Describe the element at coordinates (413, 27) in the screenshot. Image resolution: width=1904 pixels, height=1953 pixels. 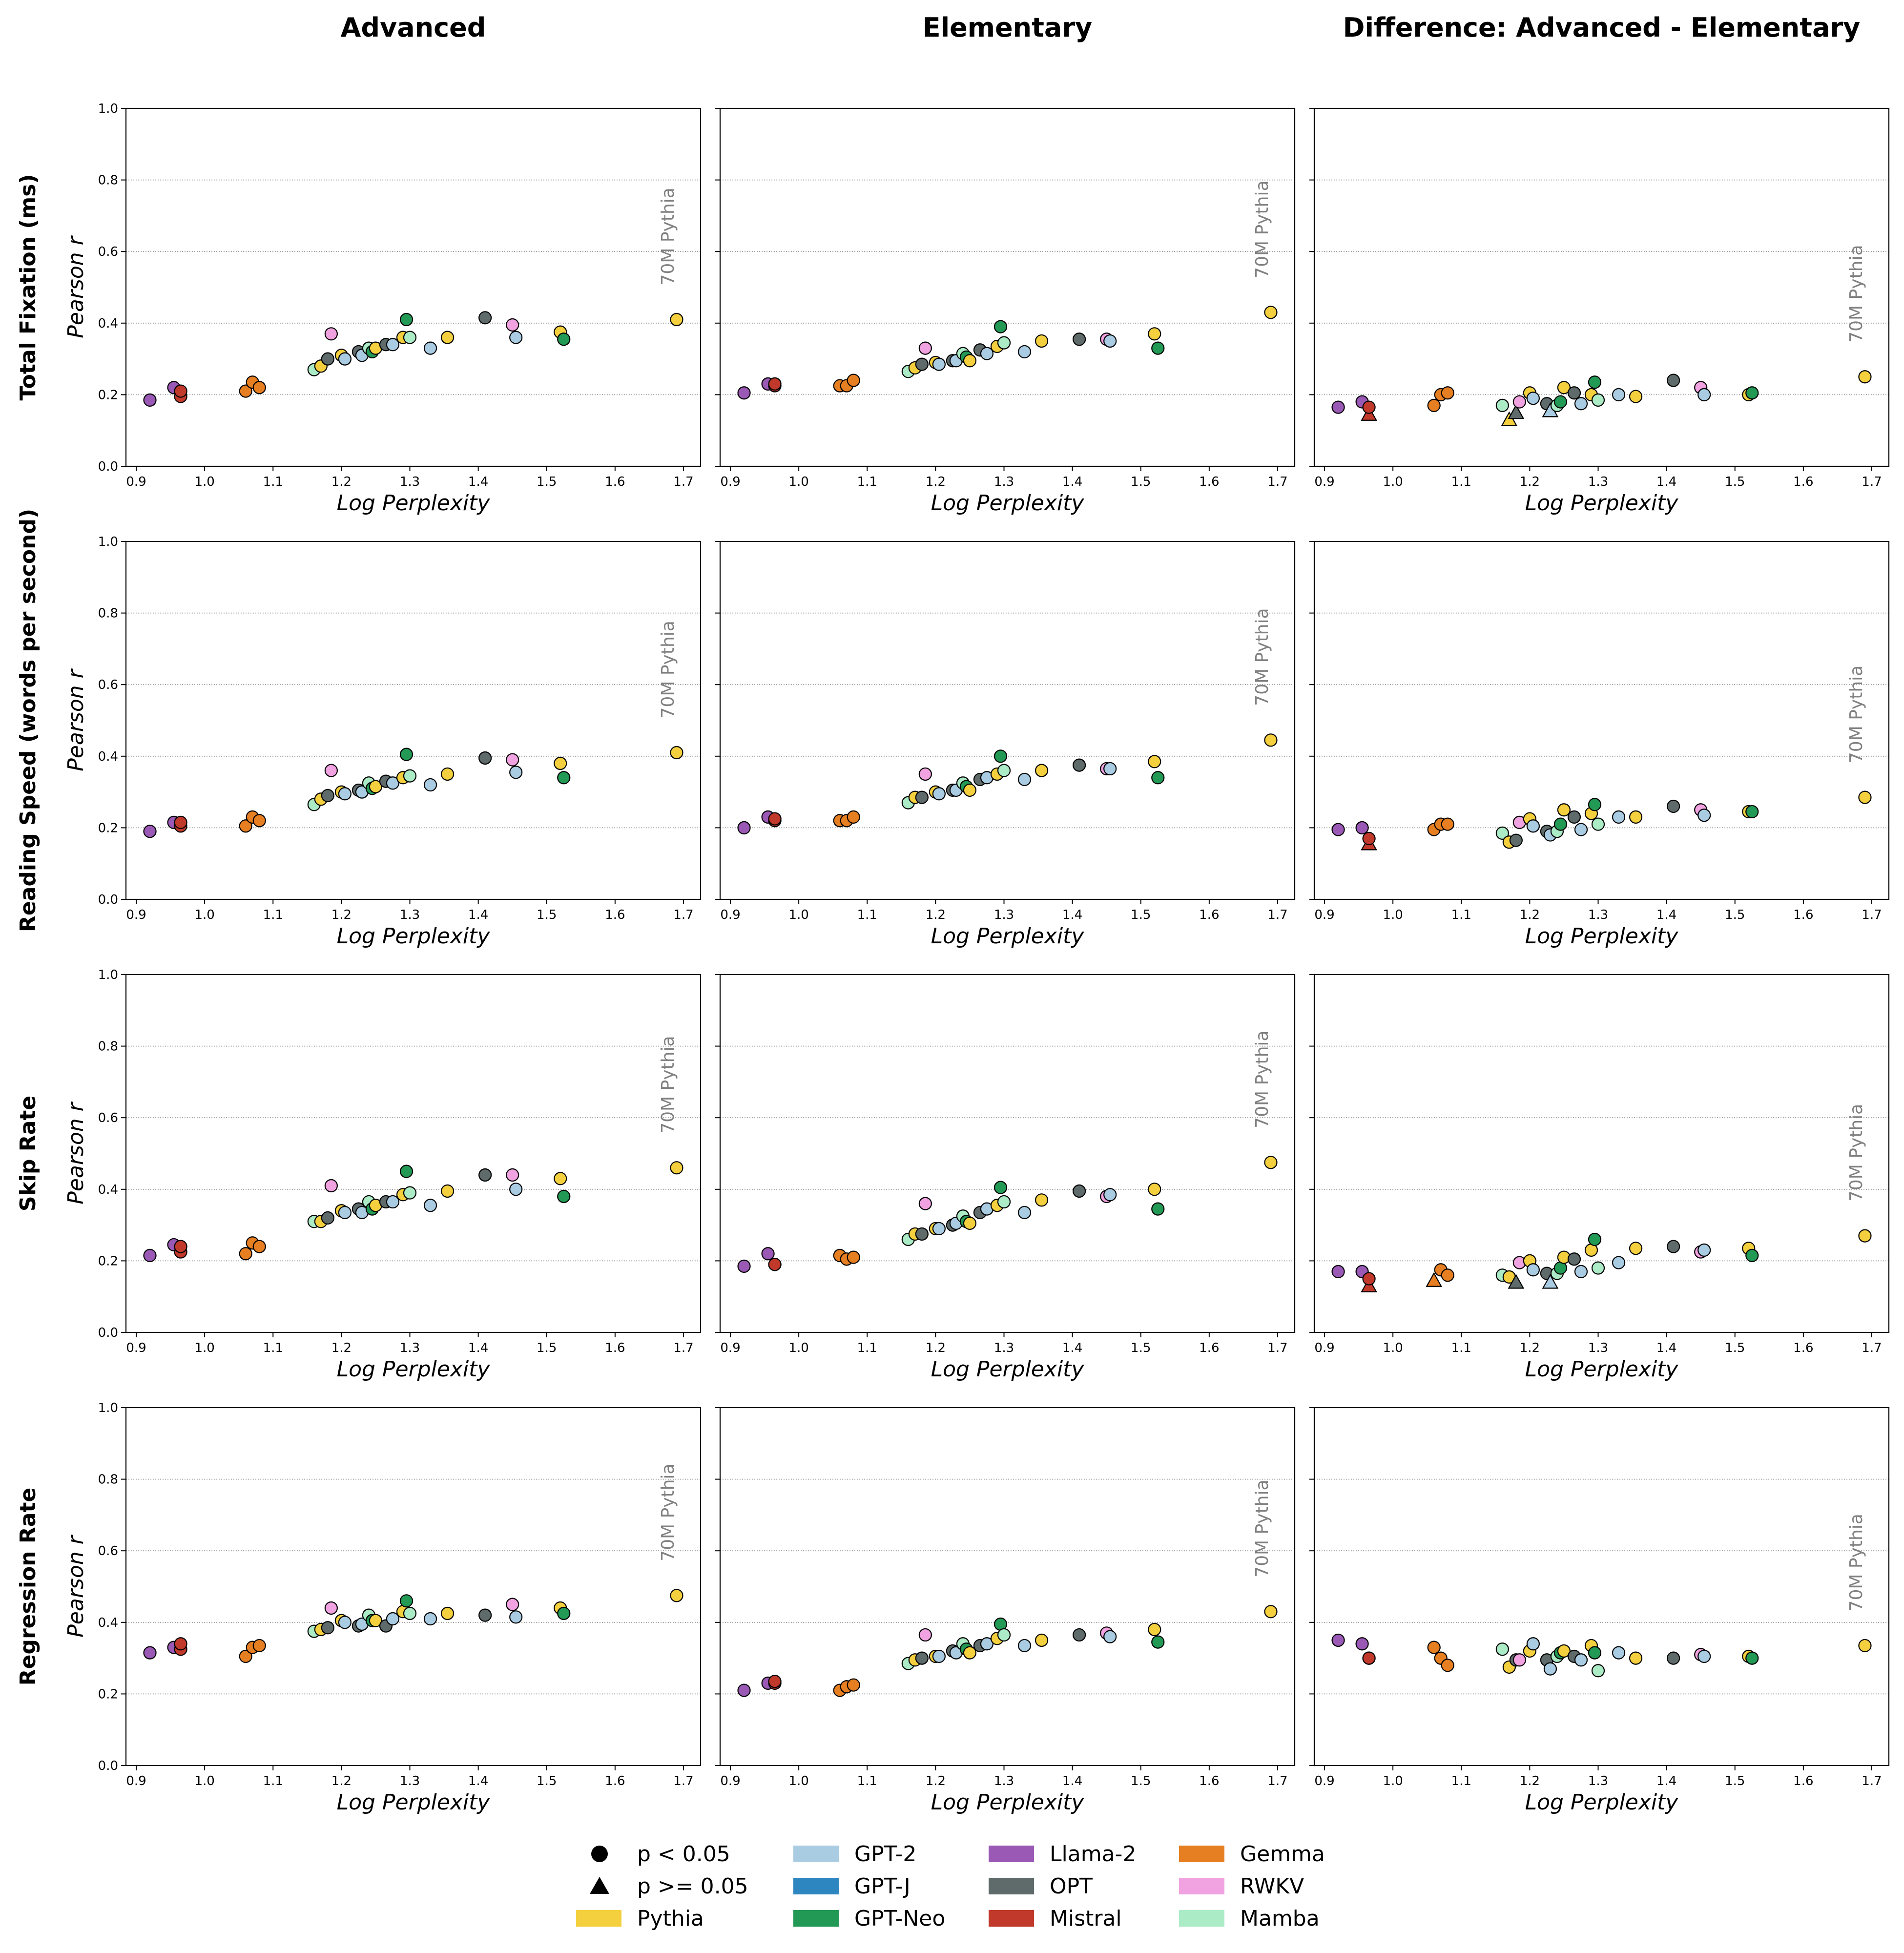
I see `column-title-advanced: Advanced` at that location.